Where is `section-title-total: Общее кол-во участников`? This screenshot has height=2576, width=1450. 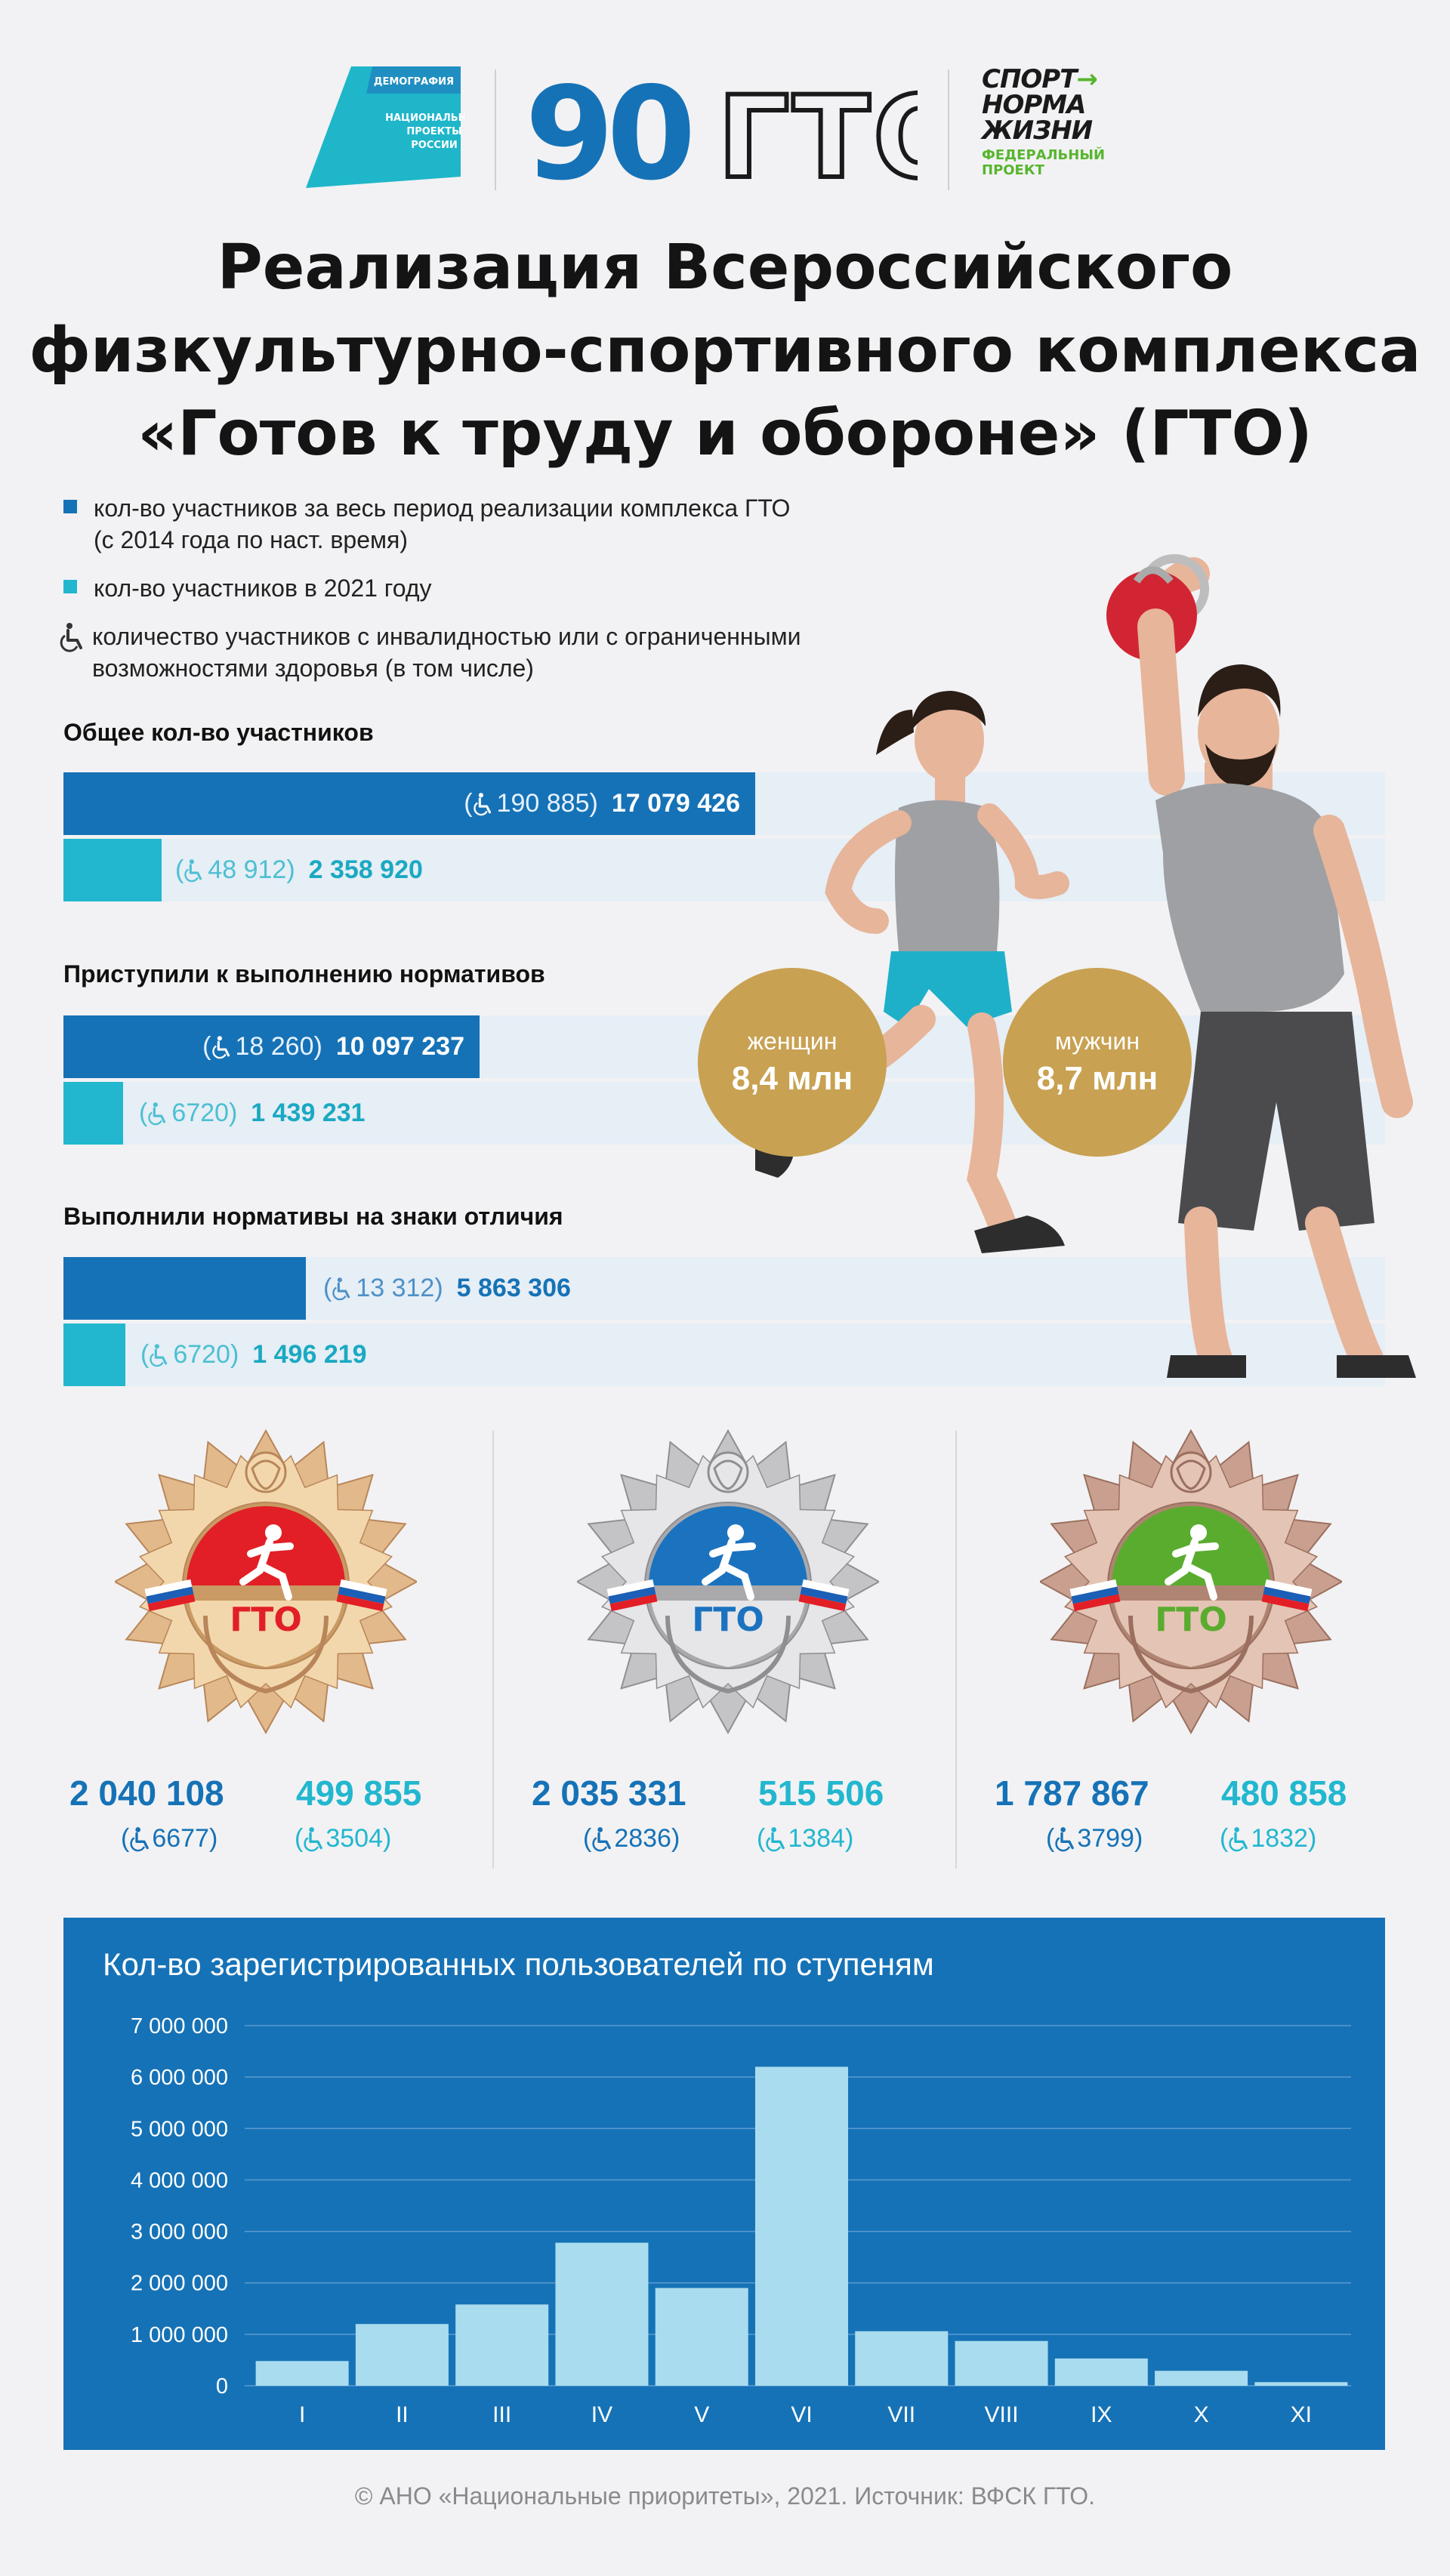 section-title-total: Общее кол-во участников is located at coordinates (219, 732).